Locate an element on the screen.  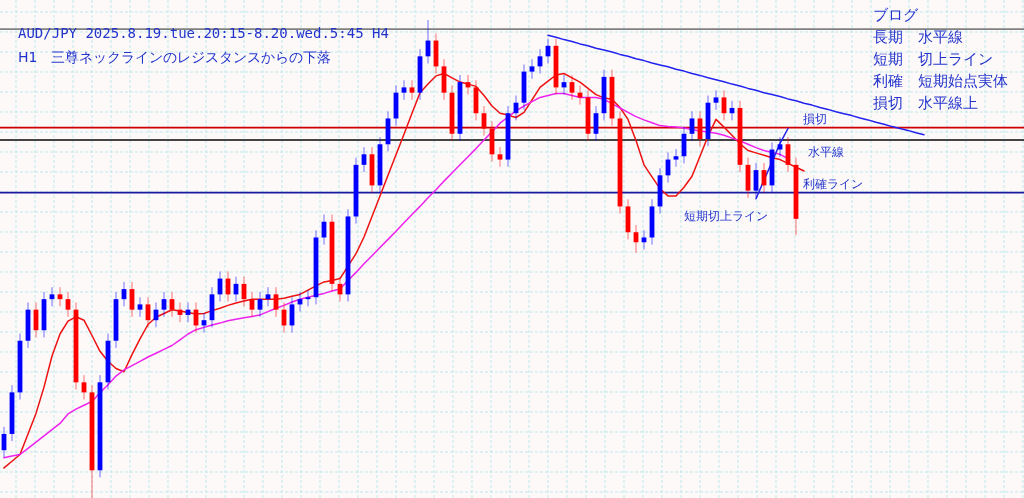
annotation: 長期 水平線 is located at coordinates (918, 37).